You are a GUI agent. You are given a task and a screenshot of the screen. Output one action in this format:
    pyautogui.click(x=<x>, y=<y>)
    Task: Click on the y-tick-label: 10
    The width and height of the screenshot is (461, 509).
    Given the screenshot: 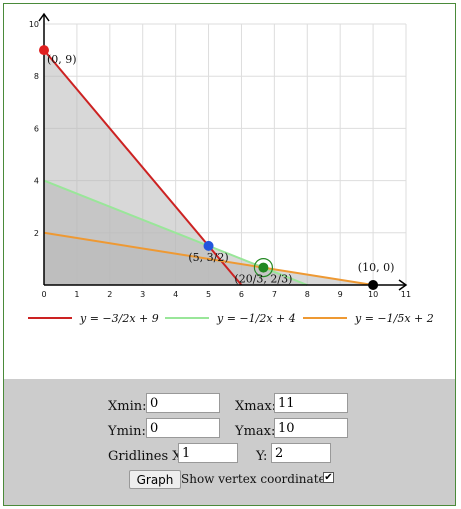 What is the action you would take?
    pyautogui.click(x=34, y=24)
    